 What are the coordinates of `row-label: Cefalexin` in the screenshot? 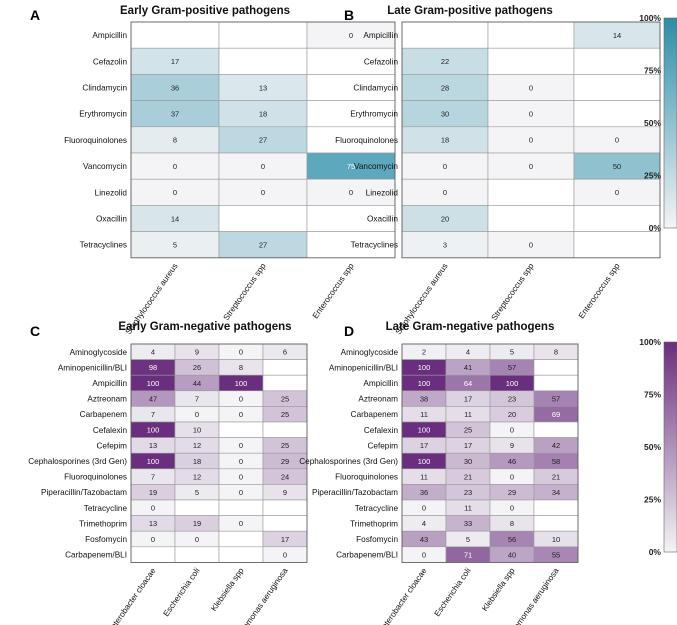 It's located at (110, 430).